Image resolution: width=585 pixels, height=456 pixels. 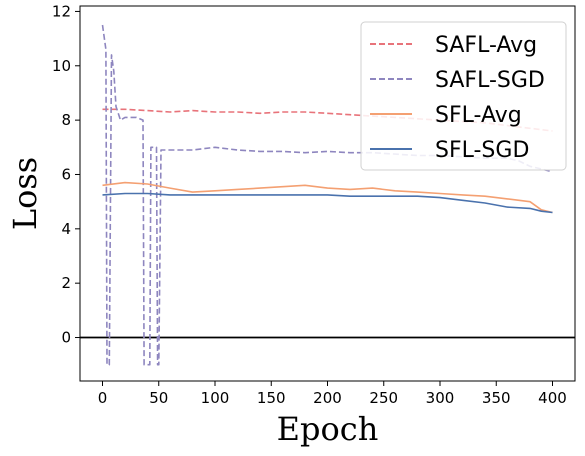 I want to click on y-tick-label: 10, so click(x=61, y=66).